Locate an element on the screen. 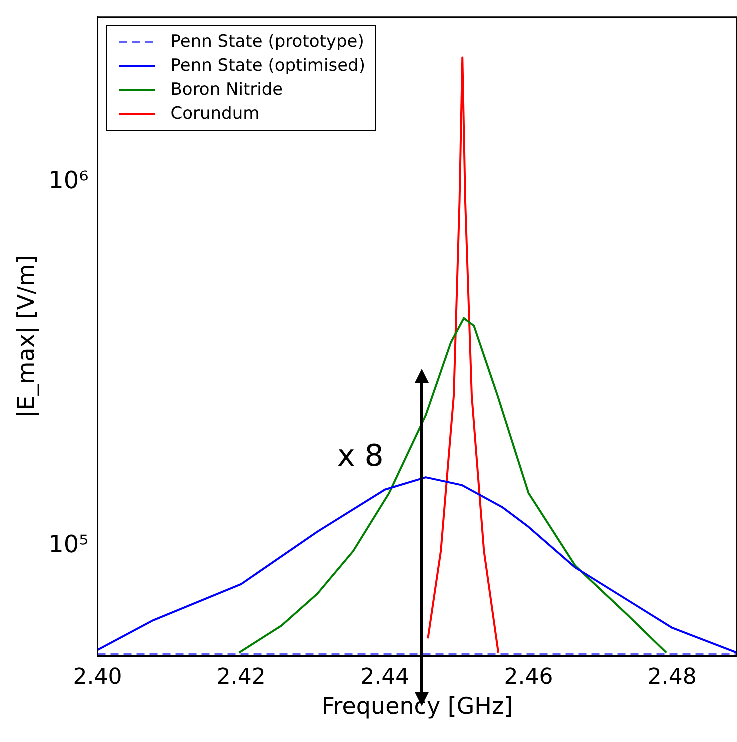 The image size is (737, 742). x-axis-title: Frequency [GHz] is located at coordinates (418, 707).